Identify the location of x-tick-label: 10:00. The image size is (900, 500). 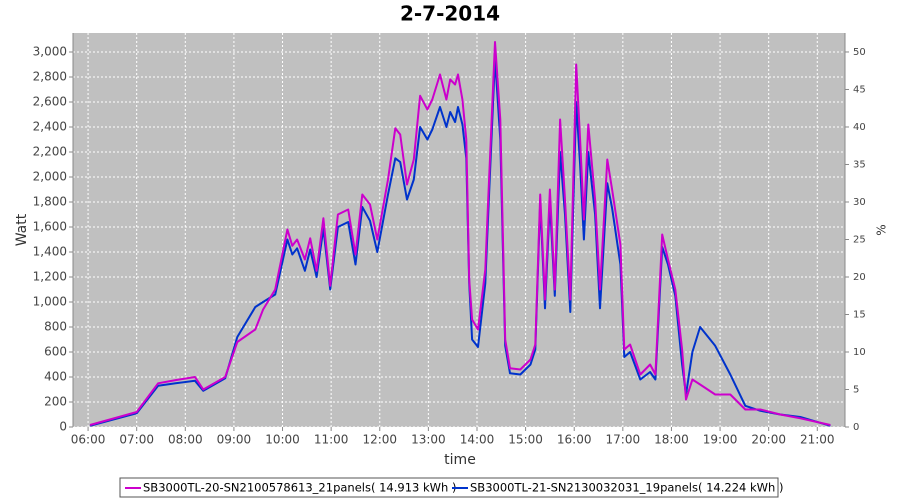
(282, 440).